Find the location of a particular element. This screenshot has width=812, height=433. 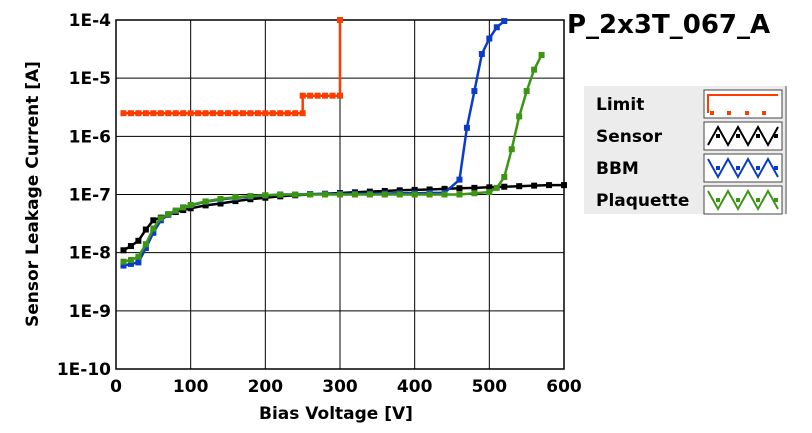

series-limit is located at coordinates (231, 67).